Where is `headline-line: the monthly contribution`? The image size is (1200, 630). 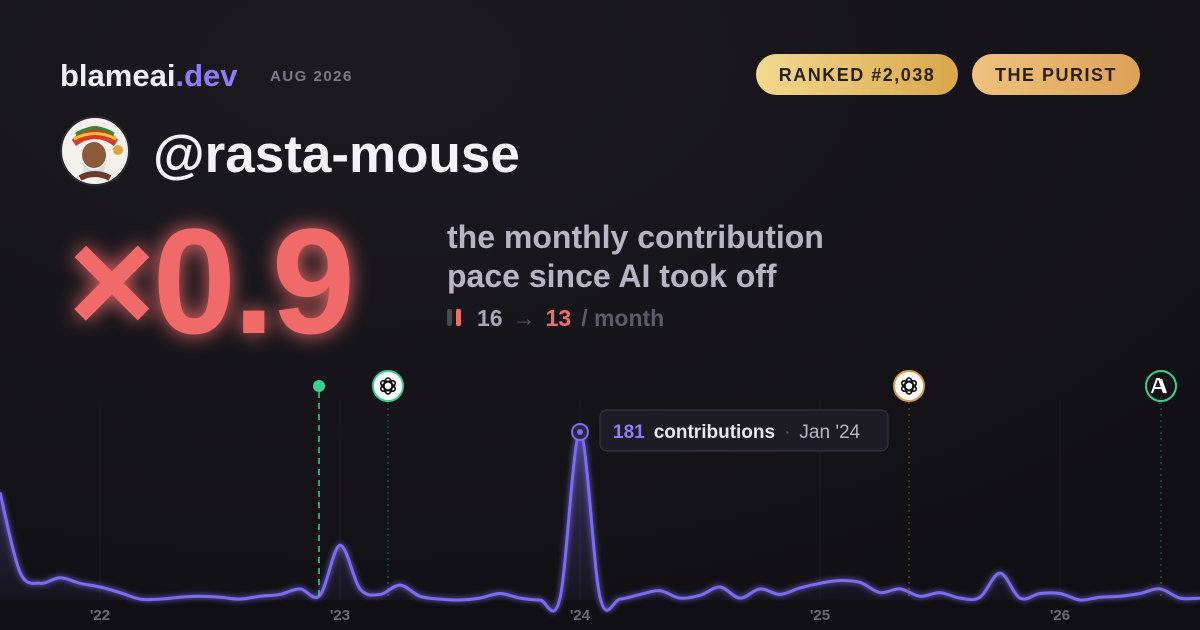
headline-line: the monthly contribution is located at coordinates (635, 237).